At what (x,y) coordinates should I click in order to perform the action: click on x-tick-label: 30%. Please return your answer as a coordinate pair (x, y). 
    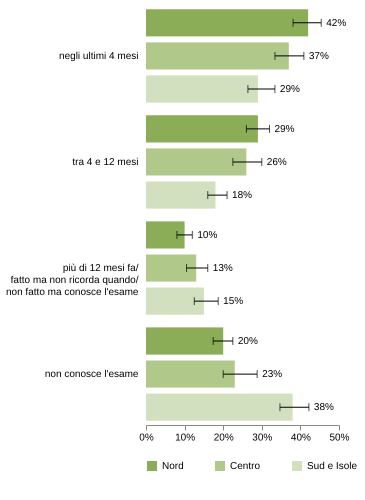
    Looking at the image, I should click on (262, 438).